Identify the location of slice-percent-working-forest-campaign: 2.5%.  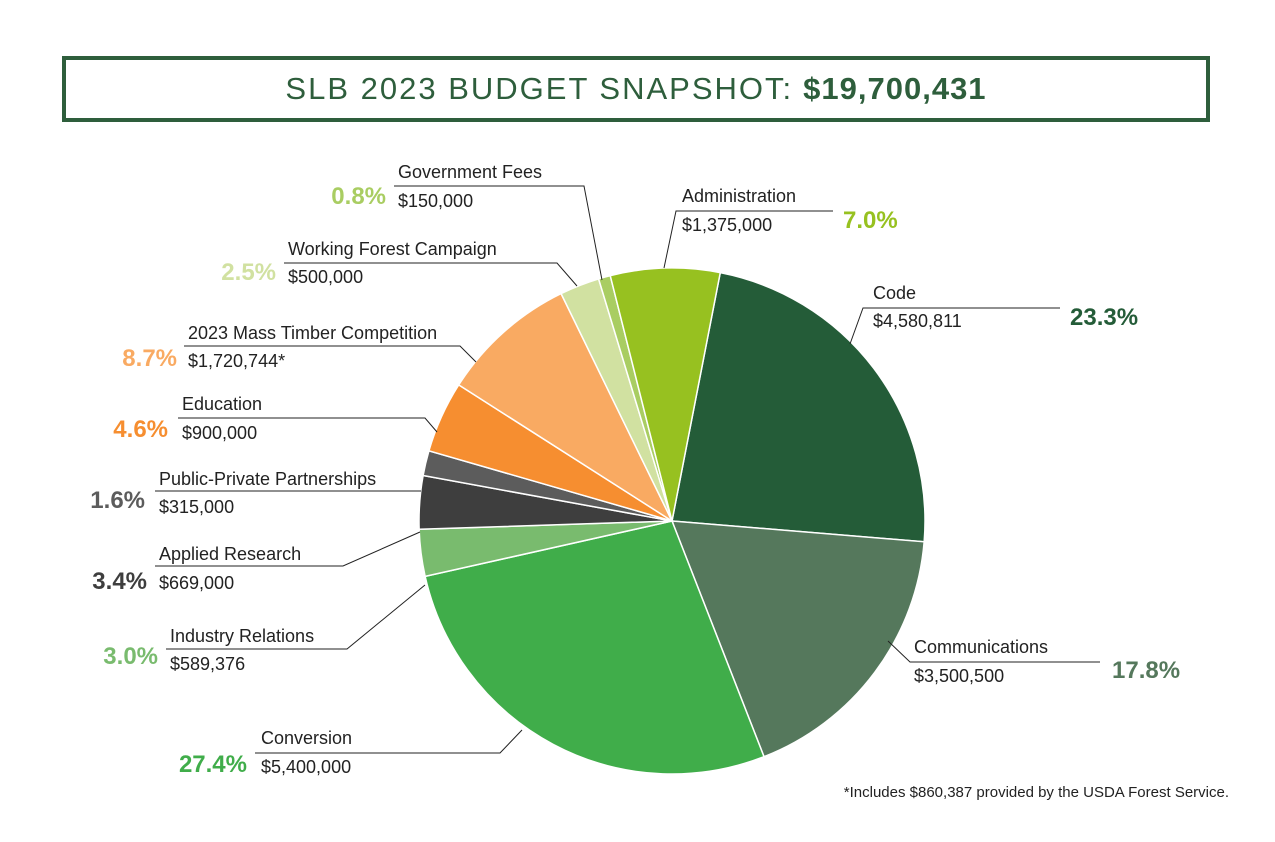
(248, 272).